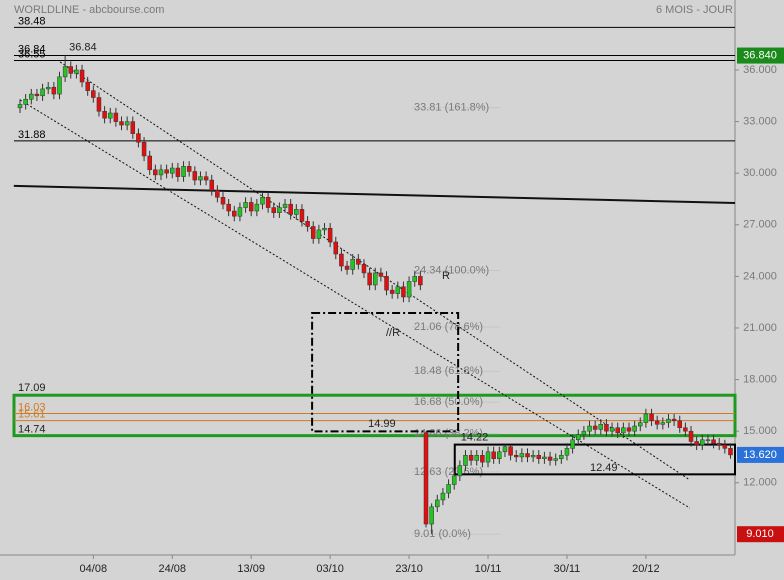 The height and width of the screenshot is (580, 784). I want to click on x-tick-label: 03/10, so click(330, 569).